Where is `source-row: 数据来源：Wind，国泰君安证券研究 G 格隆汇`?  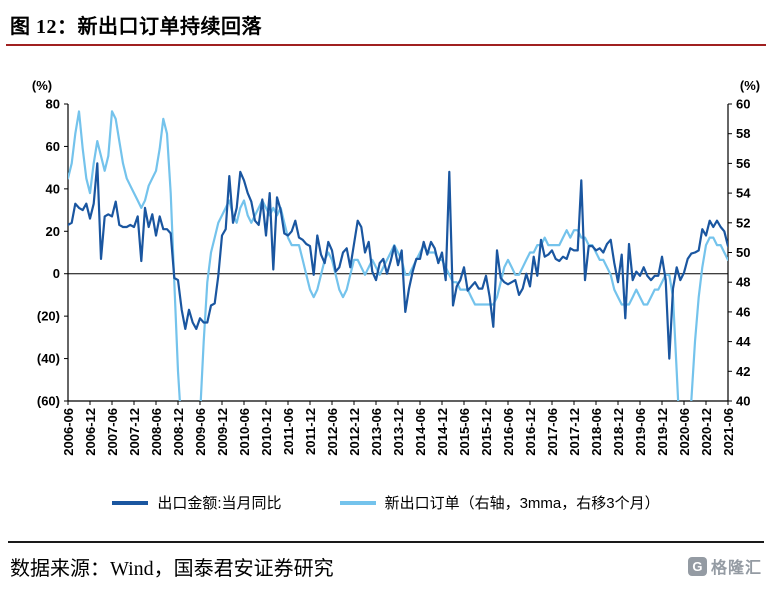 source-row: 数据来源：Wind，国泰君安证券研究 G 格隆汇 is located at coordinates (386, 566).